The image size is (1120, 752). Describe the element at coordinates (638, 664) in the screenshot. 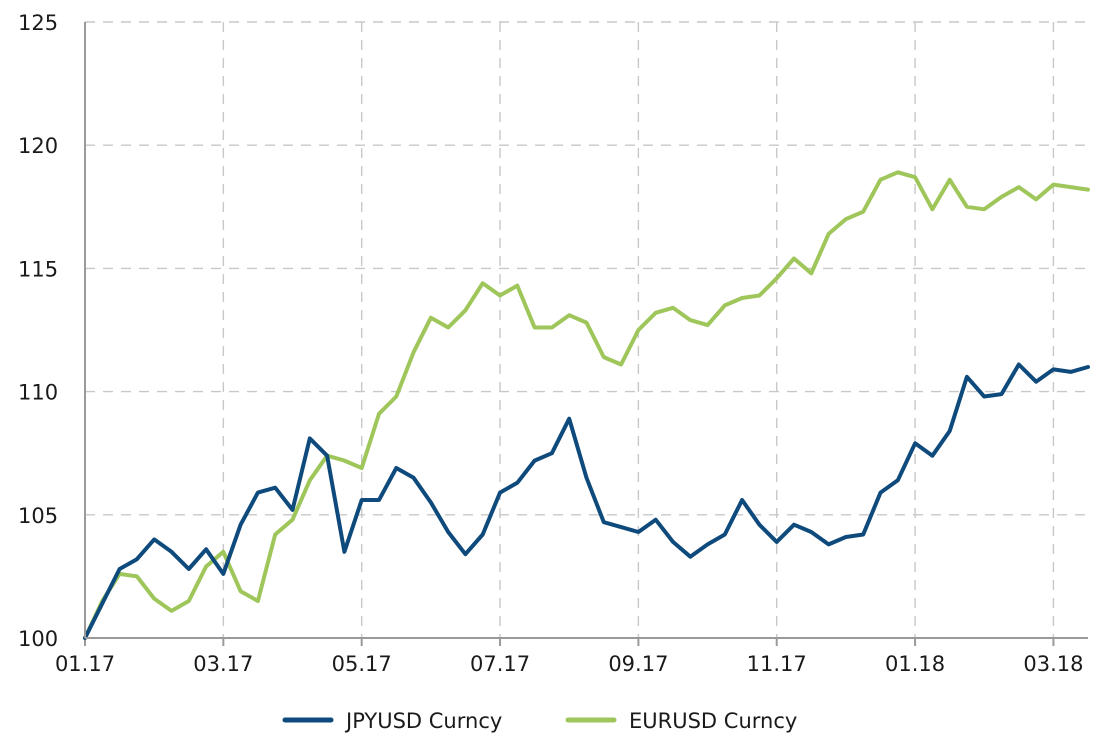

I see `x-tick-label: 09.17` at that location.